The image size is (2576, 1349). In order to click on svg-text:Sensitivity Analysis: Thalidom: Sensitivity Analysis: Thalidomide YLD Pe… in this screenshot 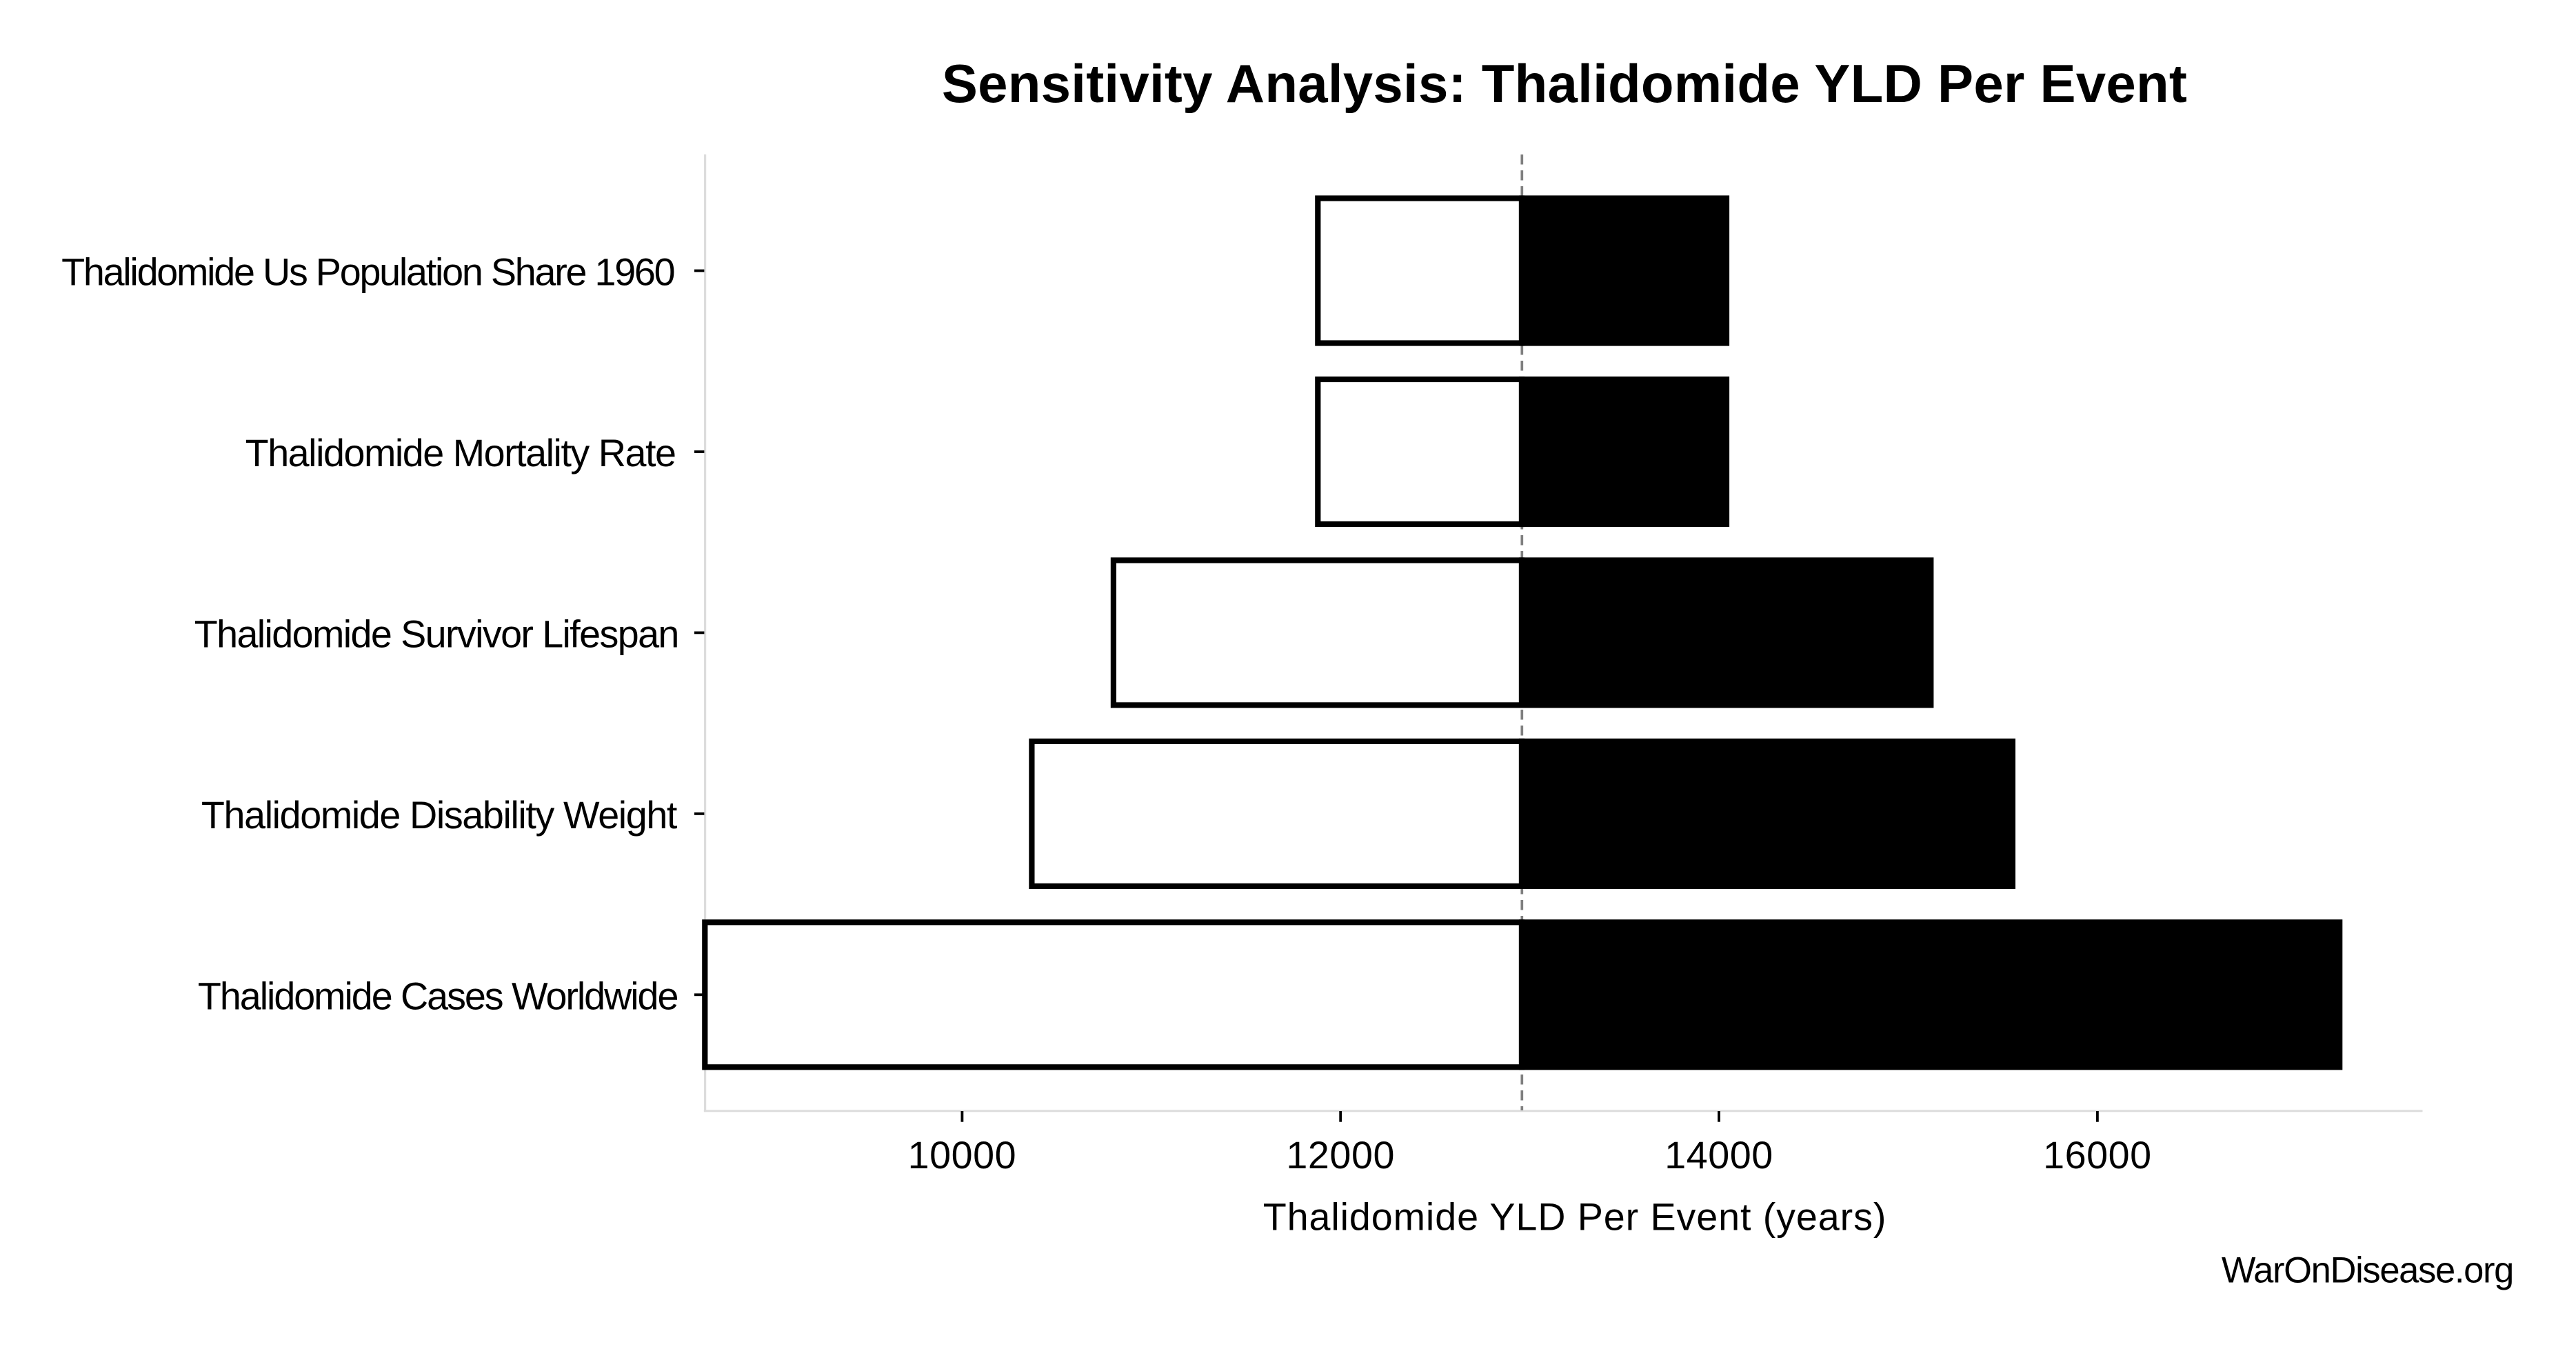, I will do `click(1564, 83)`.